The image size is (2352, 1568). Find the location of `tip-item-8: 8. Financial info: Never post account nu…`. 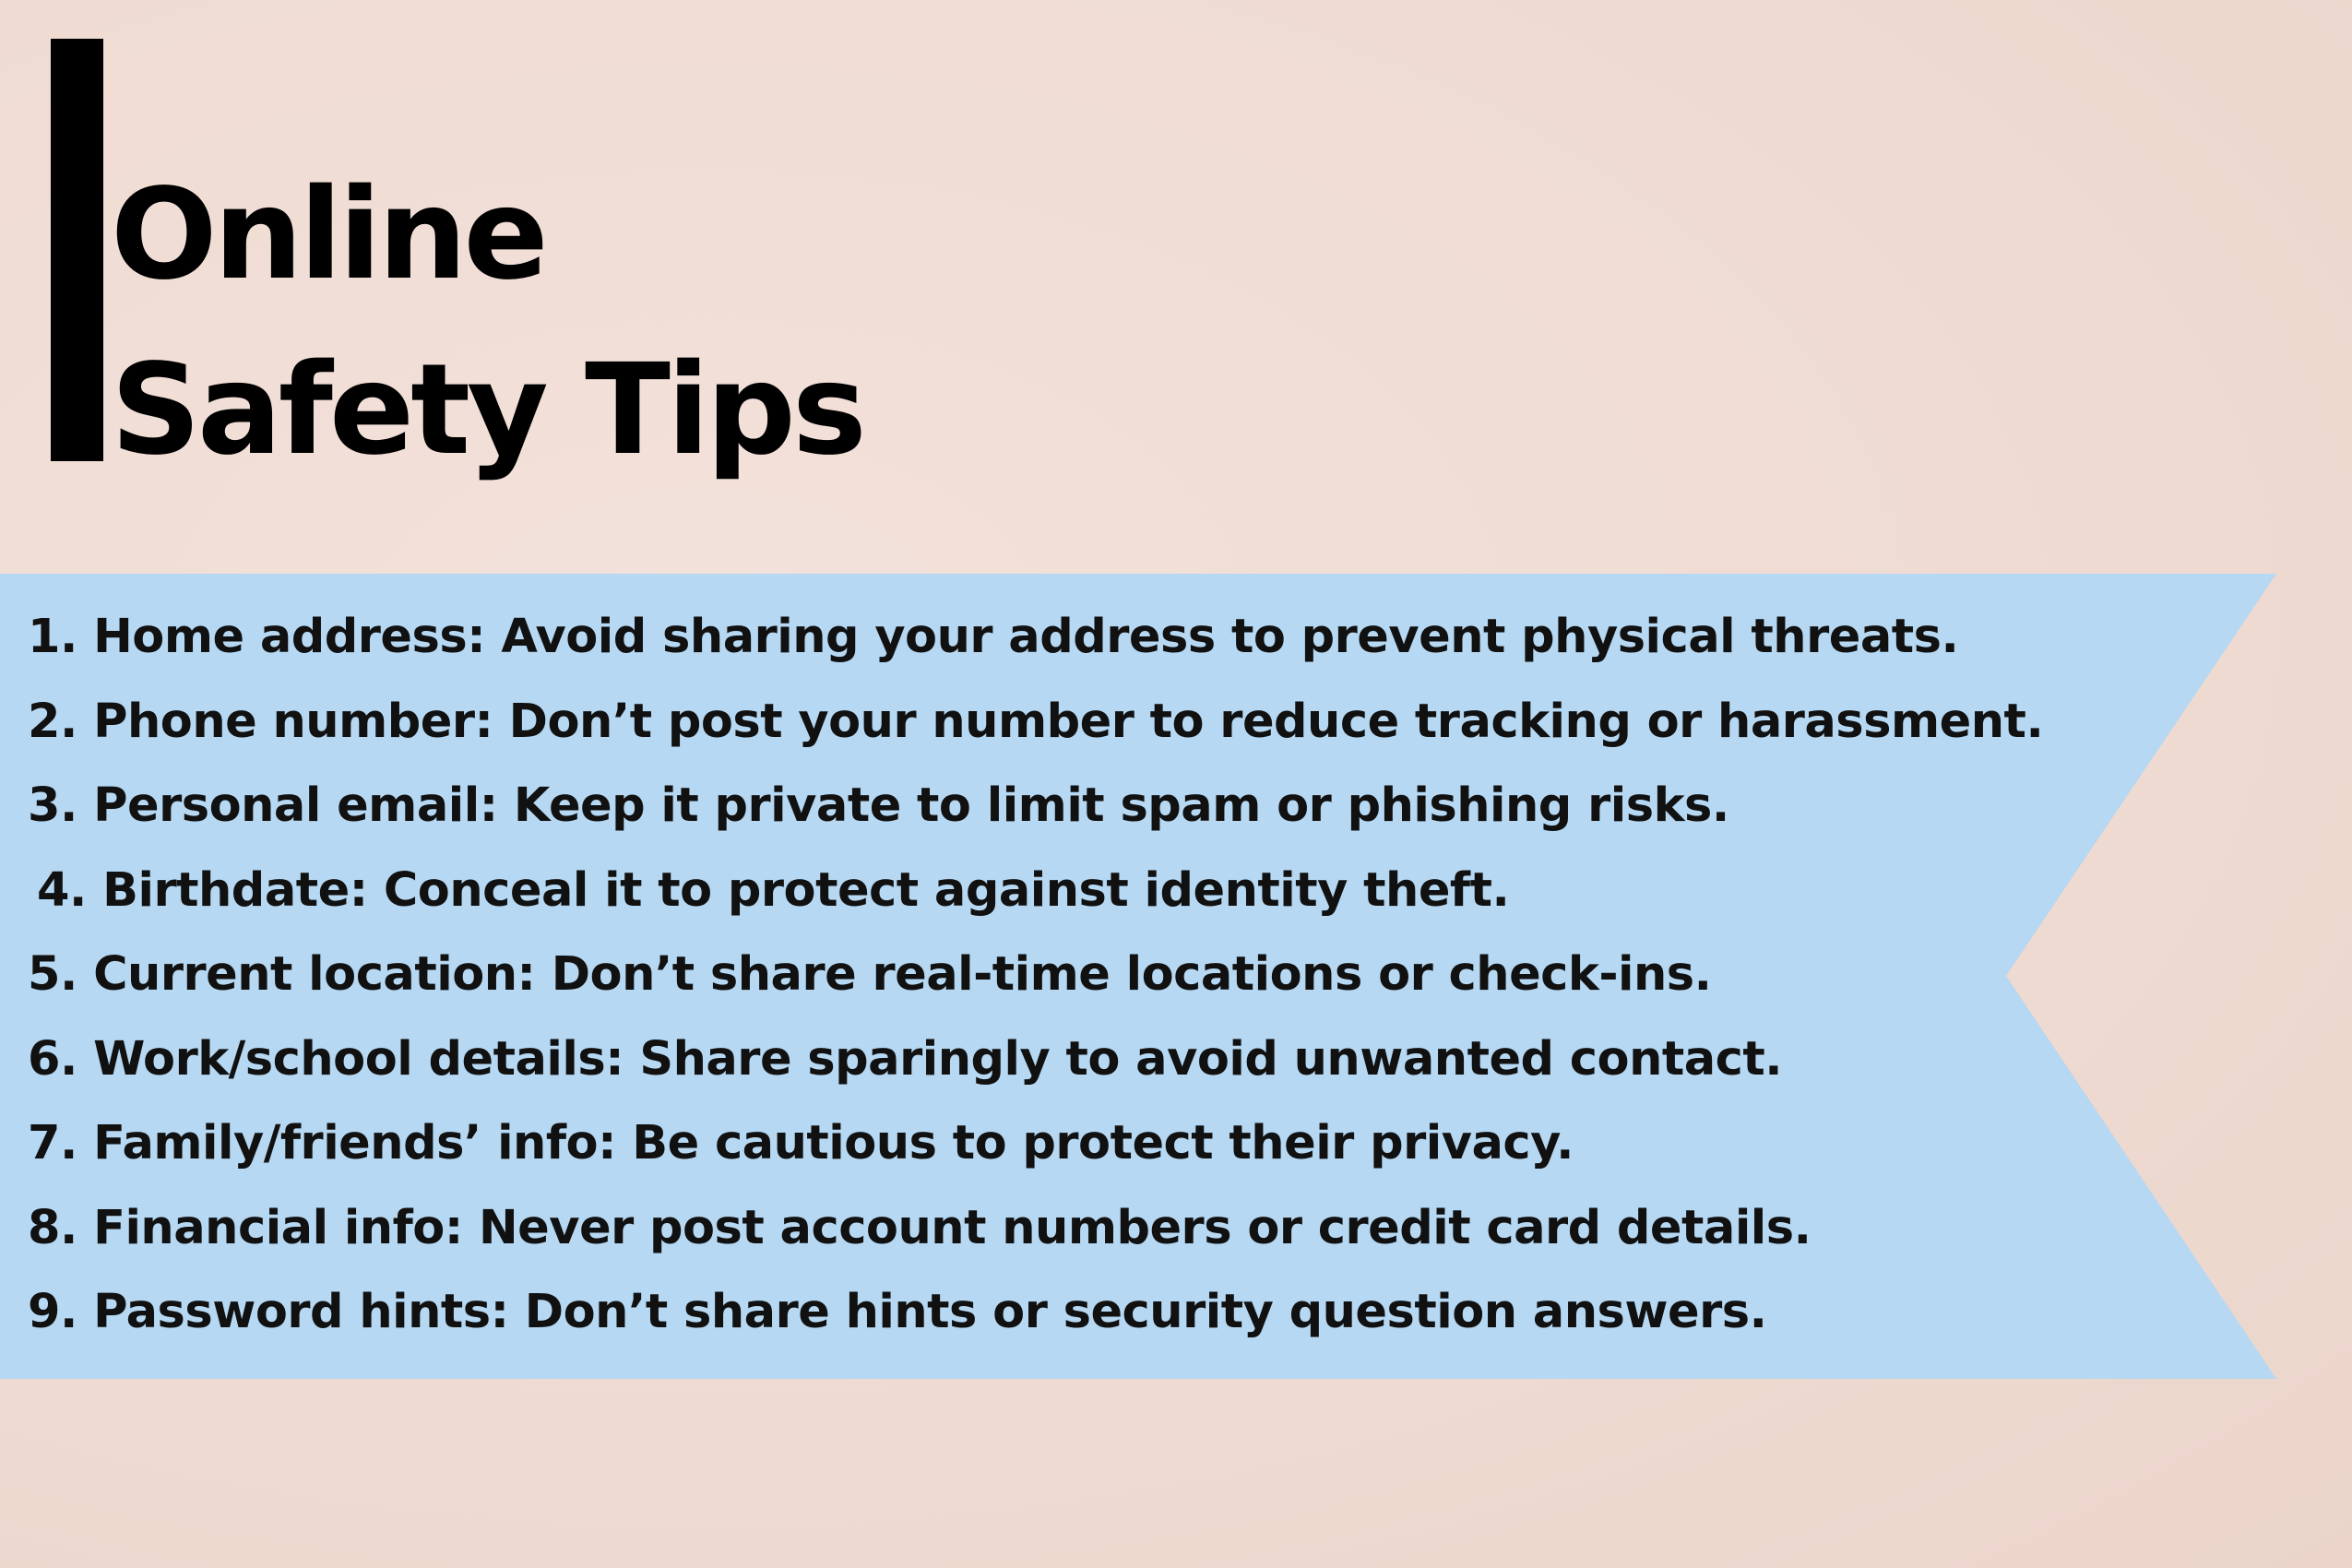

tip-item-8: 8. Financial info: Never post account nu… is located at coordinates (920, 1227).